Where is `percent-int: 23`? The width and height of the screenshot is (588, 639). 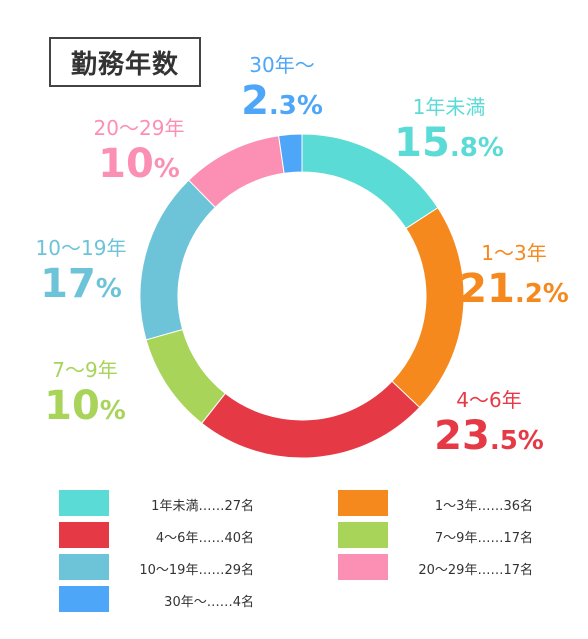 percent-int: 23 is located at coordinates (462, 436).